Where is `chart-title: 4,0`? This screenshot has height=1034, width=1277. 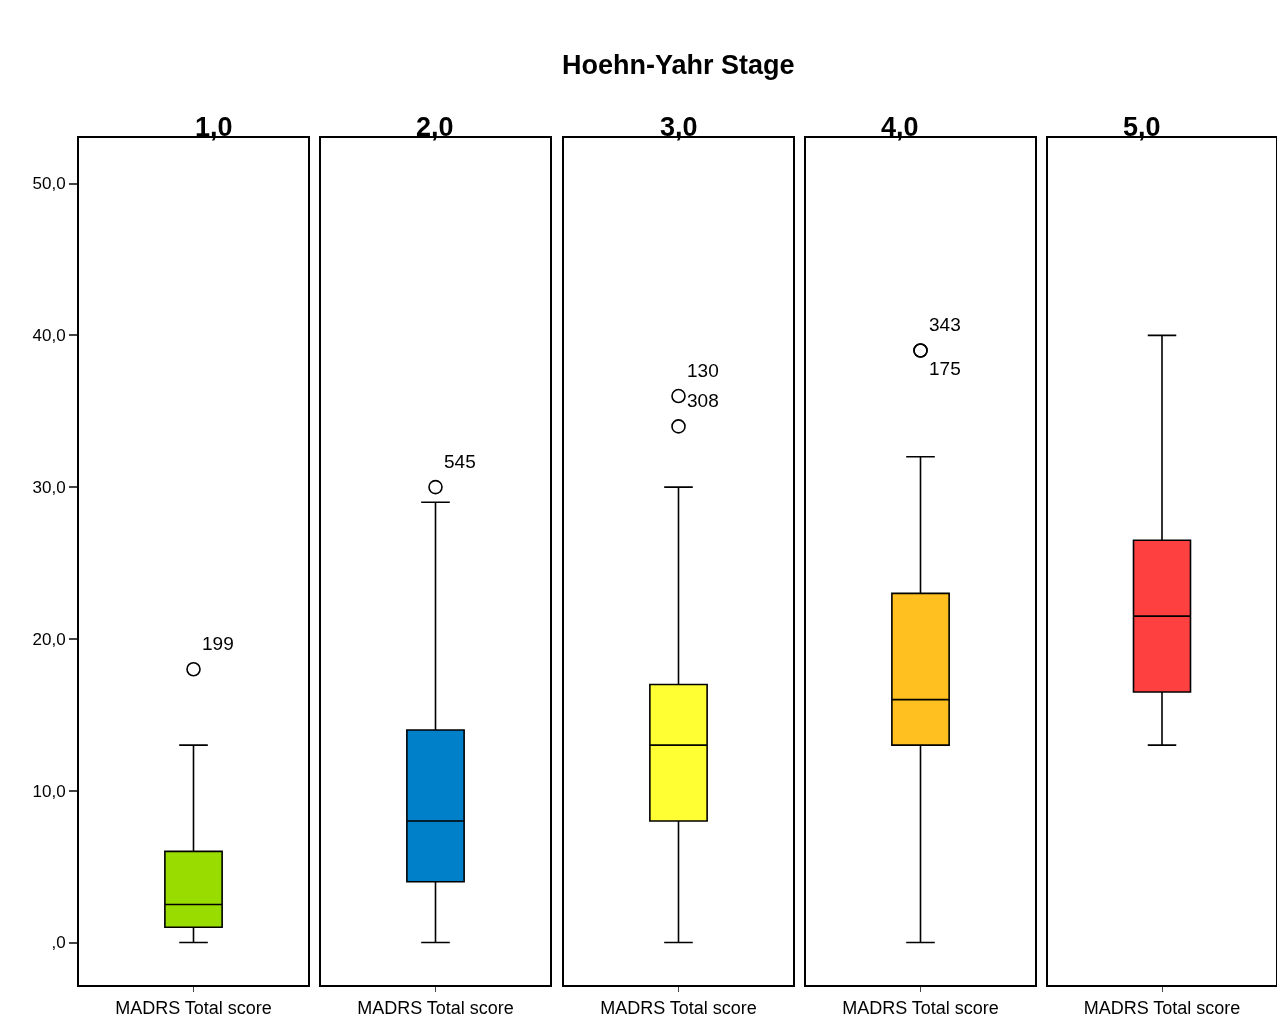
chart-title: 4,0 is located at coordinates (900, 127).